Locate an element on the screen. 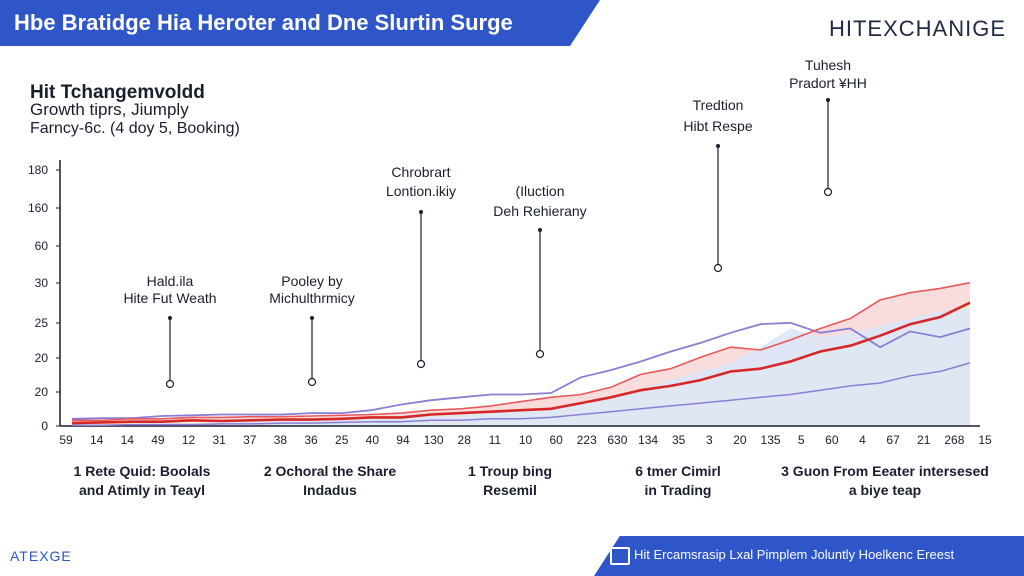 Image resolution: width=1024 pixels, height=576 pixels. y-tick-label: 180 is located at coordinates (38, 170).